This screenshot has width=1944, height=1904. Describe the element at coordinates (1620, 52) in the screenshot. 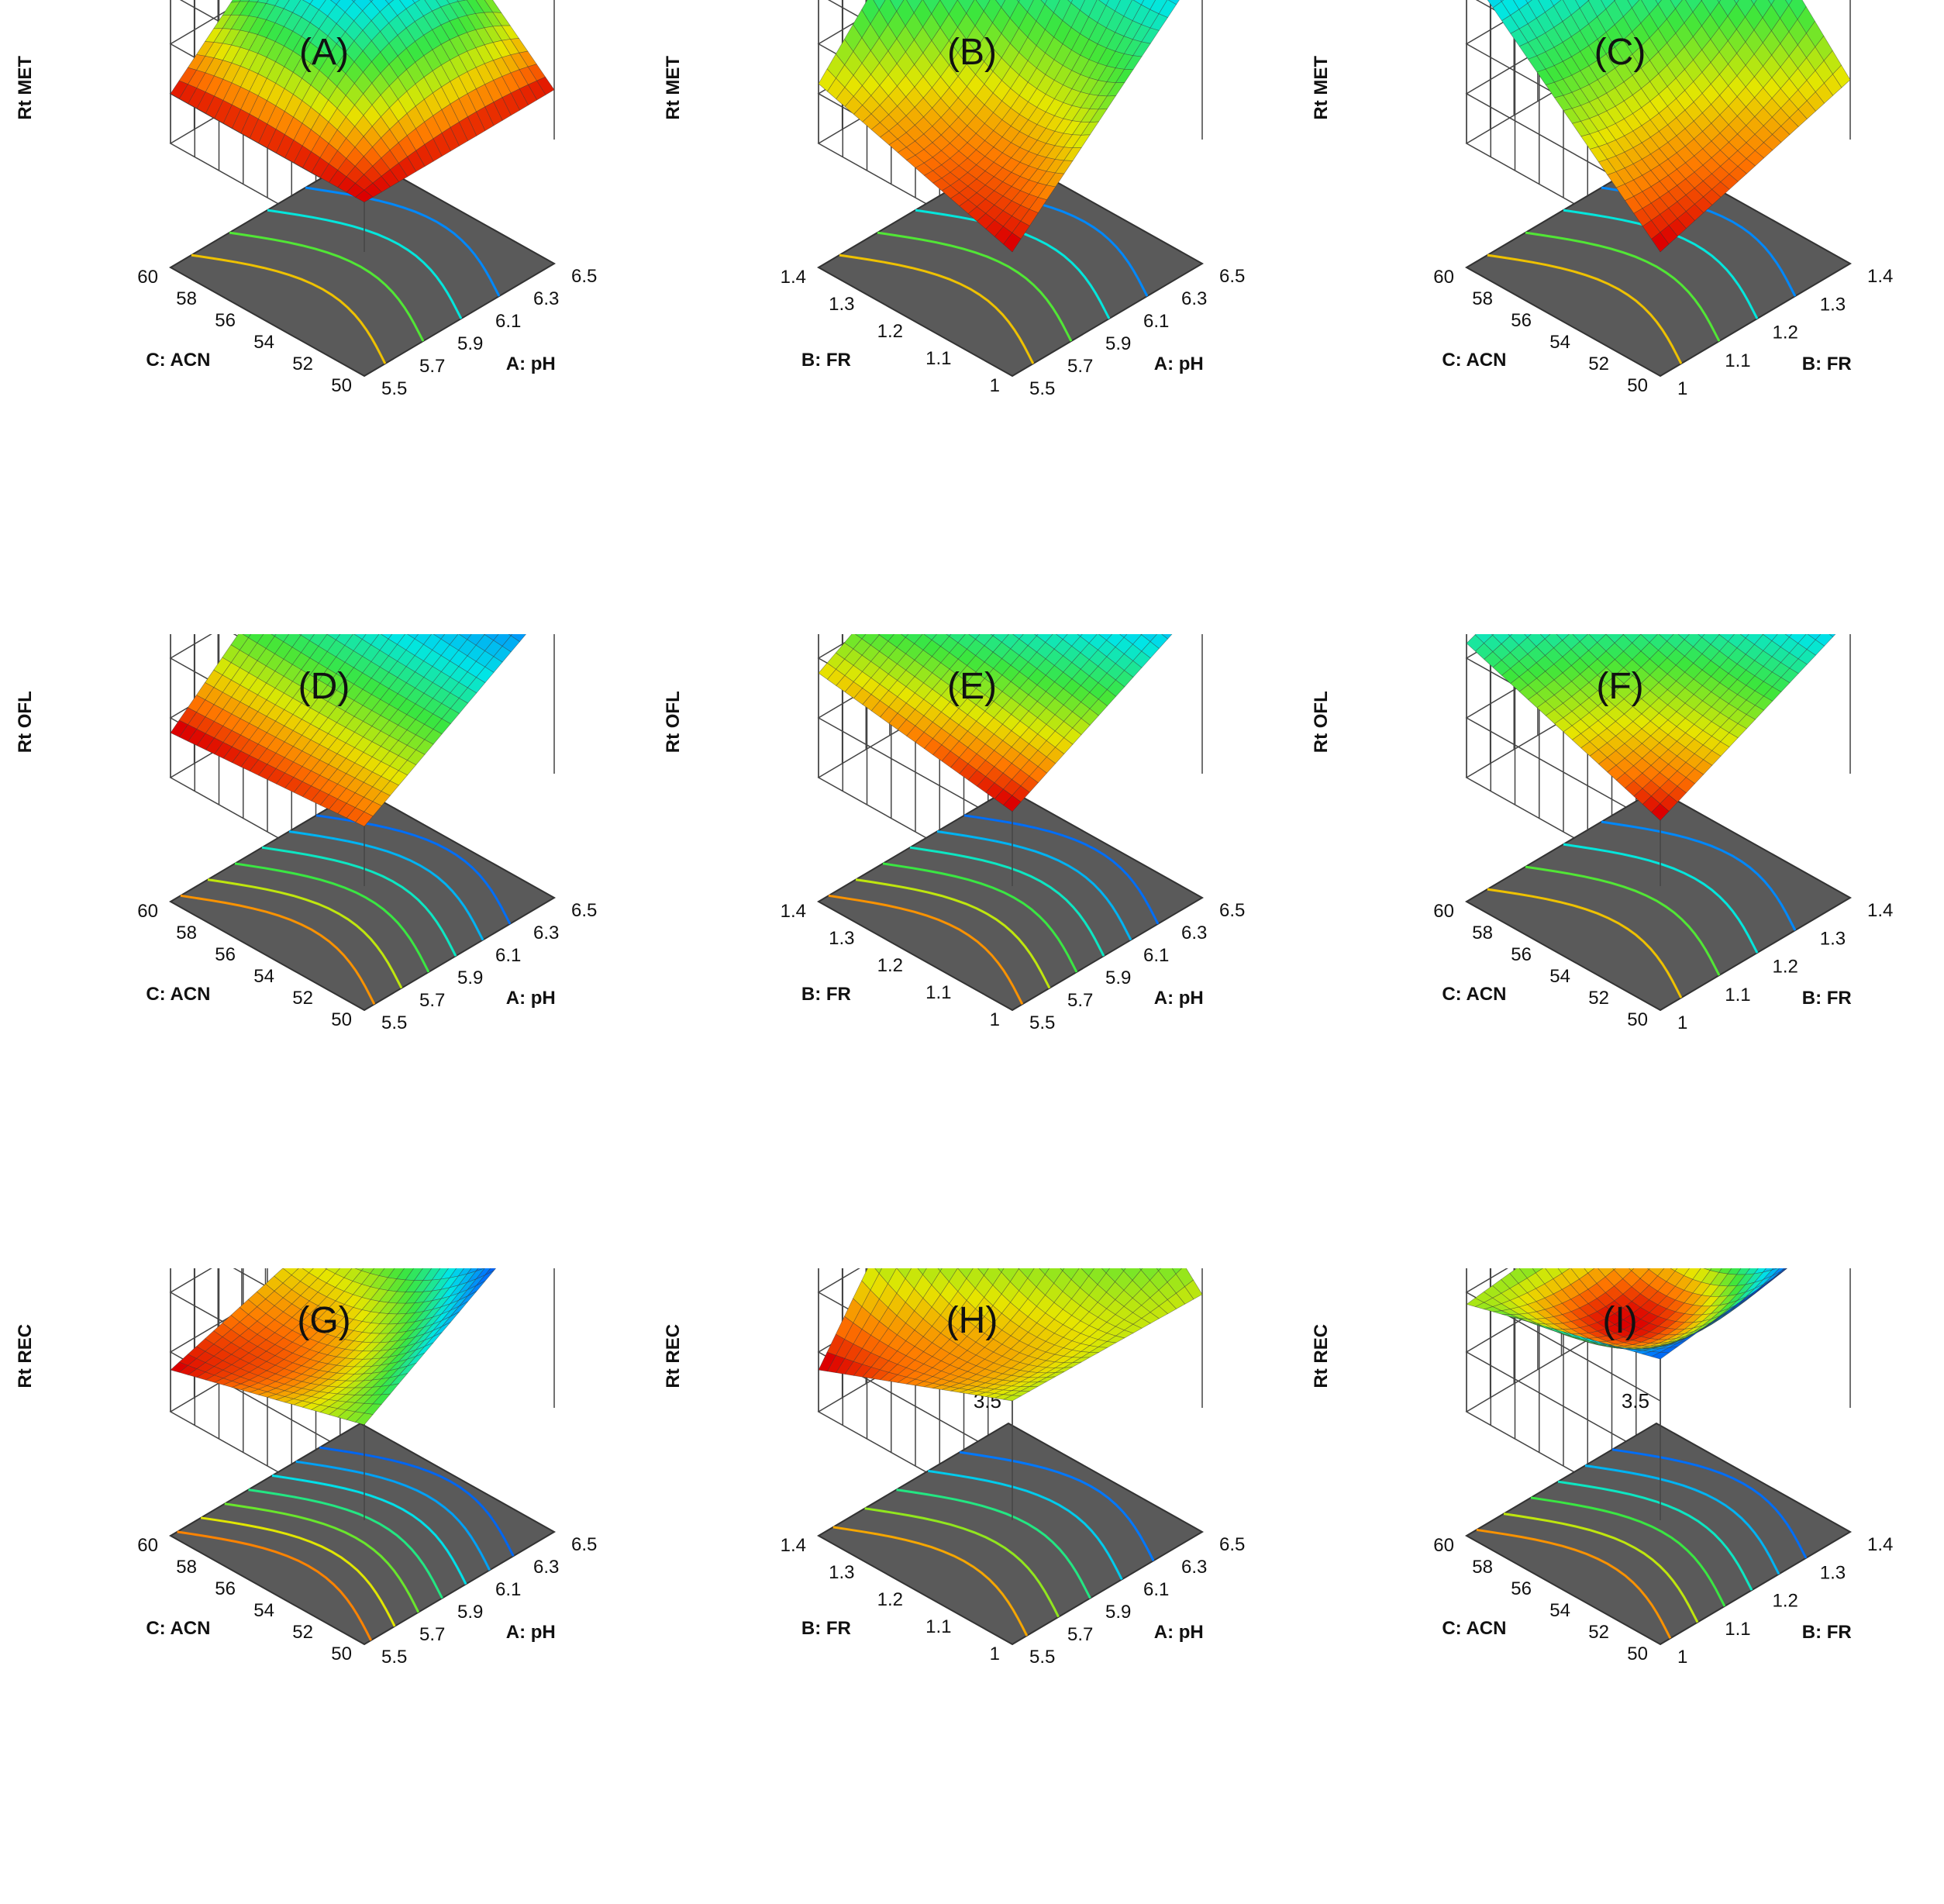

I see `panel-label: (C)` at that location.